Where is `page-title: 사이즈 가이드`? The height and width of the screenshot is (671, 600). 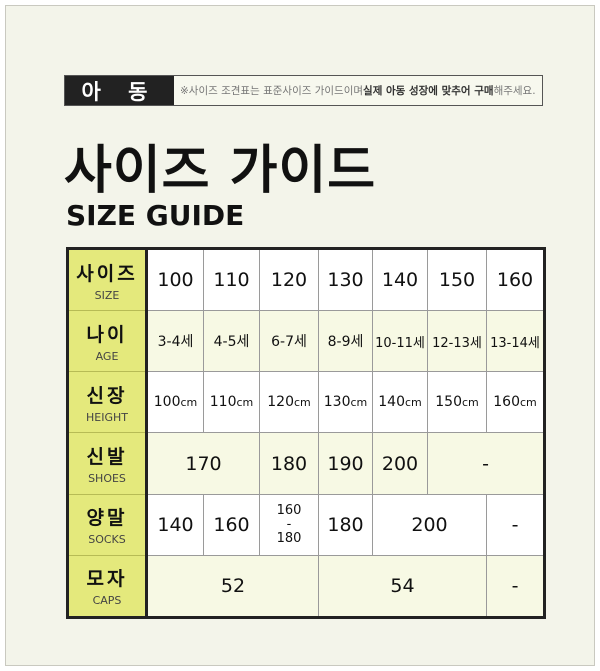 page-title: 사이즈 가이드 is located at coordinates (220, 171).